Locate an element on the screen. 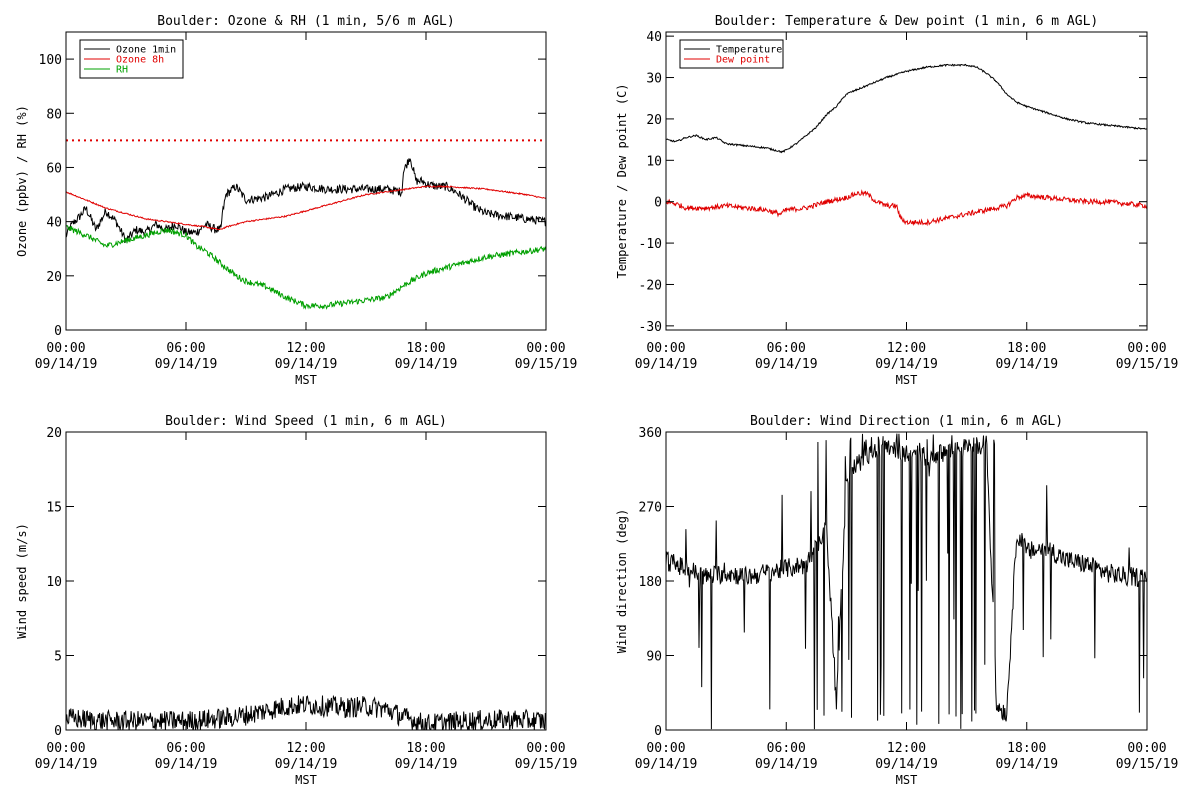 The width and height of the screenshot is (1200, 800). y-tick-label: 5 is located at coordinates (58, 657).